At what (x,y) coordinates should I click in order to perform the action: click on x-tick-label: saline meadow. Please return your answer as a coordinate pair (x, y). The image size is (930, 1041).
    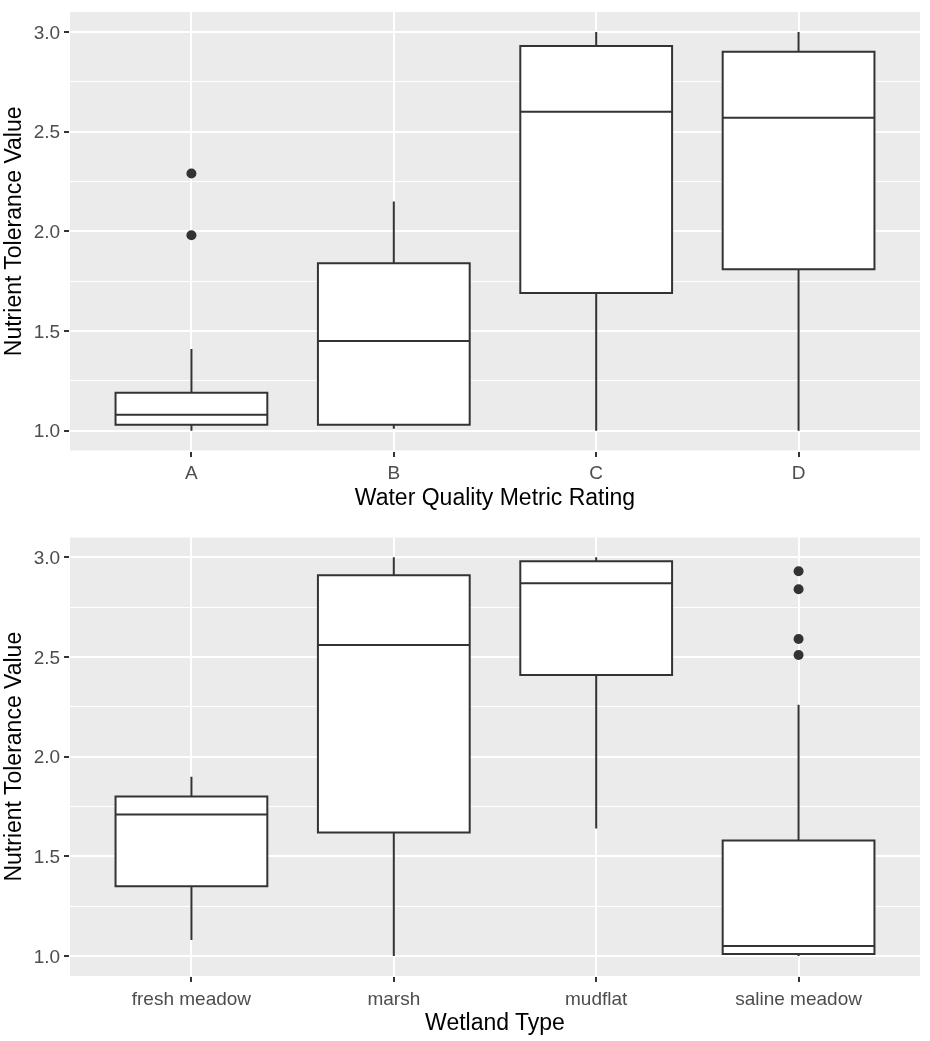
    Looking at the image, I should click on (799, 998).